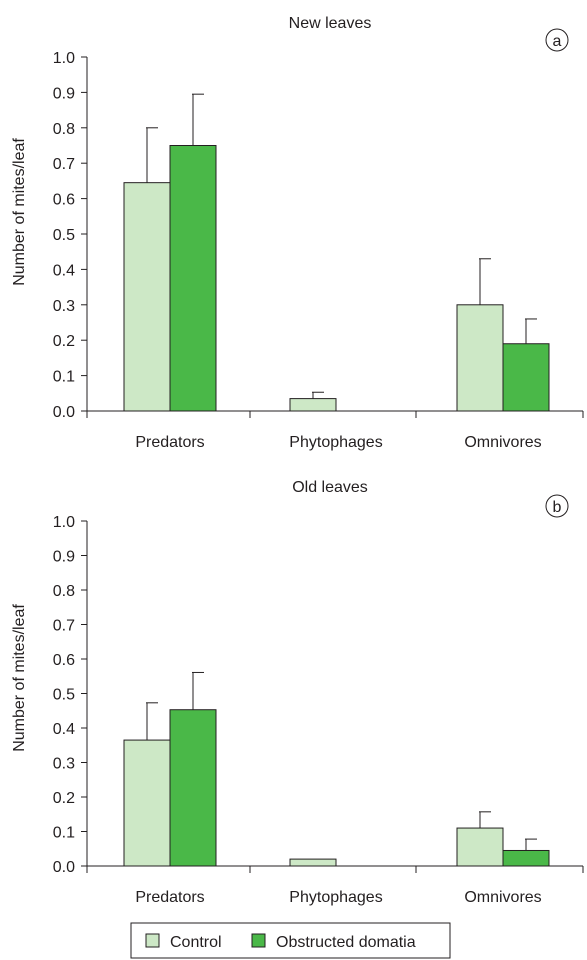  I want to click on panel-b-y-tick-label: 0.6, so click(64, 660).